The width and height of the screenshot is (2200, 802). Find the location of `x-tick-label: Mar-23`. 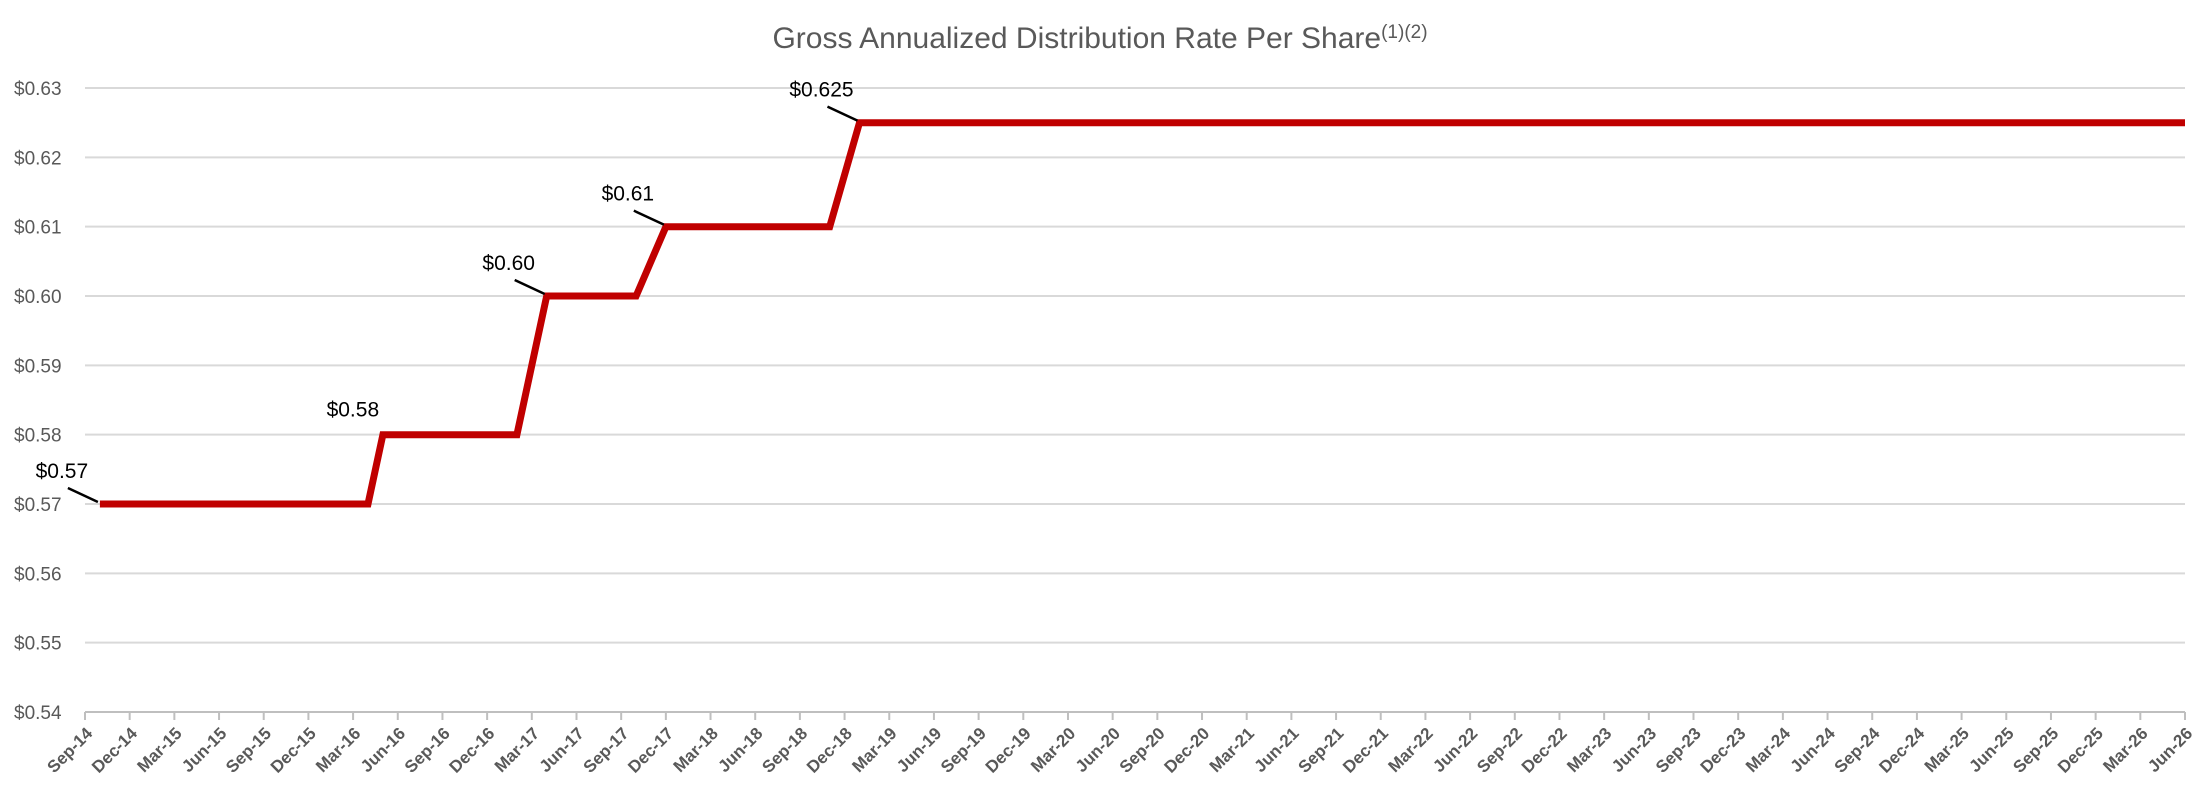

x-tick-label: Mar-23 is located at coordinates (1589, 750).